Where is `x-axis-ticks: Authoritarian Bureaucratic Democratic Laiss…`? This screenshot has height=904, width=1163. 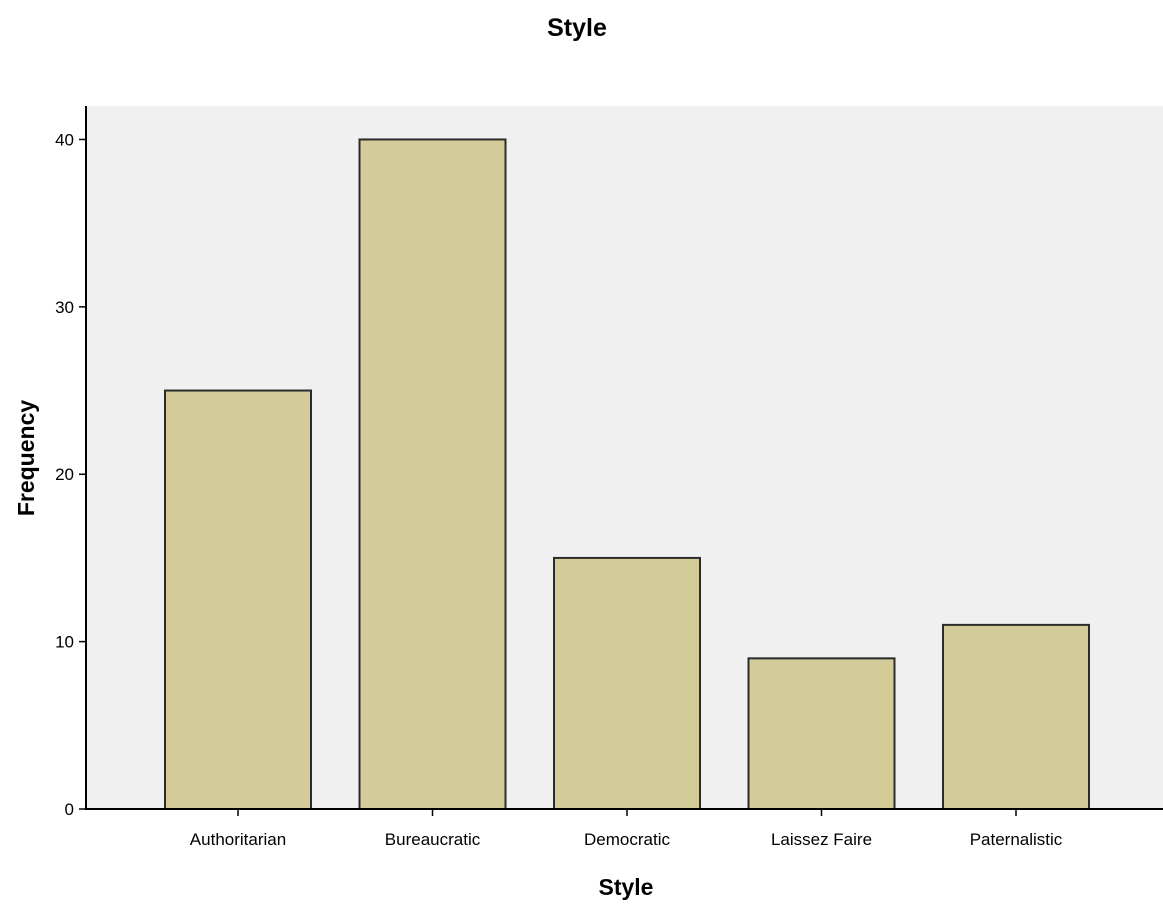 x-axis-ticks: Authoritarian Bureaucratic Democratic Laiss… is located at coordinates (626, 829).